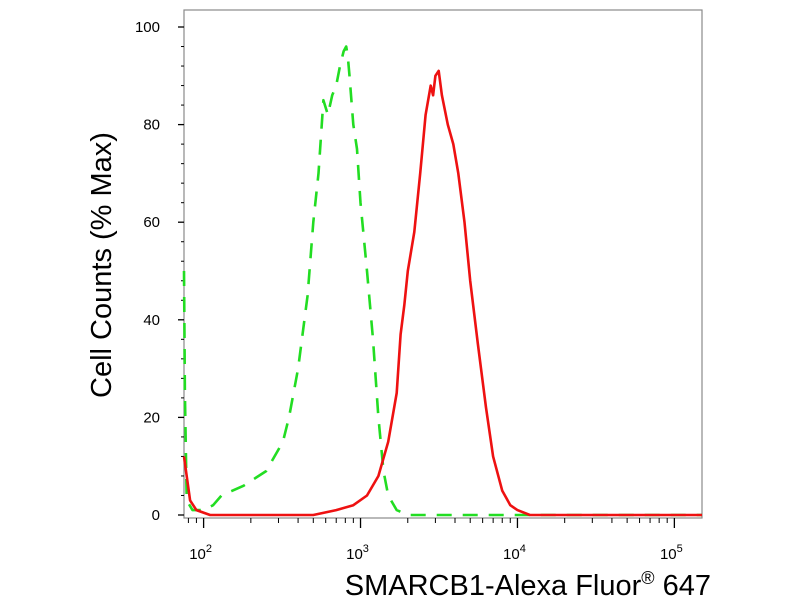 The width and height of the screenshot is (800, 600). I want to click on x-tick-label: 10², so click(200, 553).